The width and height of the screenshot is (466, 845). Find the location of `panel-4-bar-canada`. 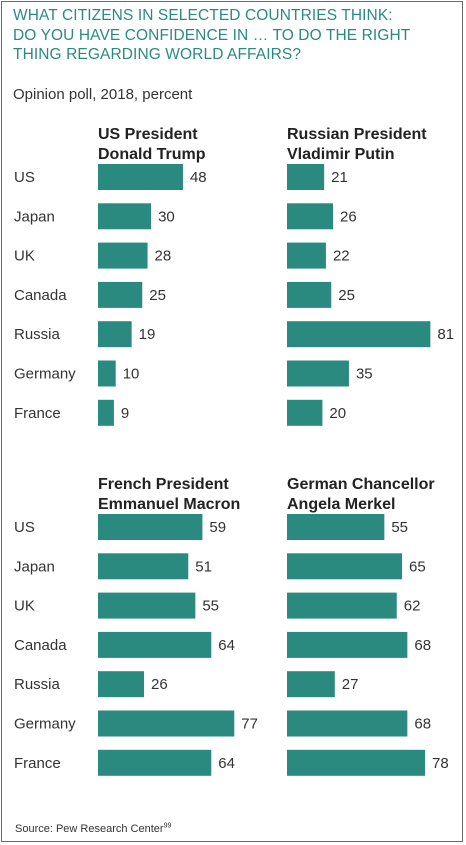

panel-4-bar-canada is located at coordinates (347, 644).